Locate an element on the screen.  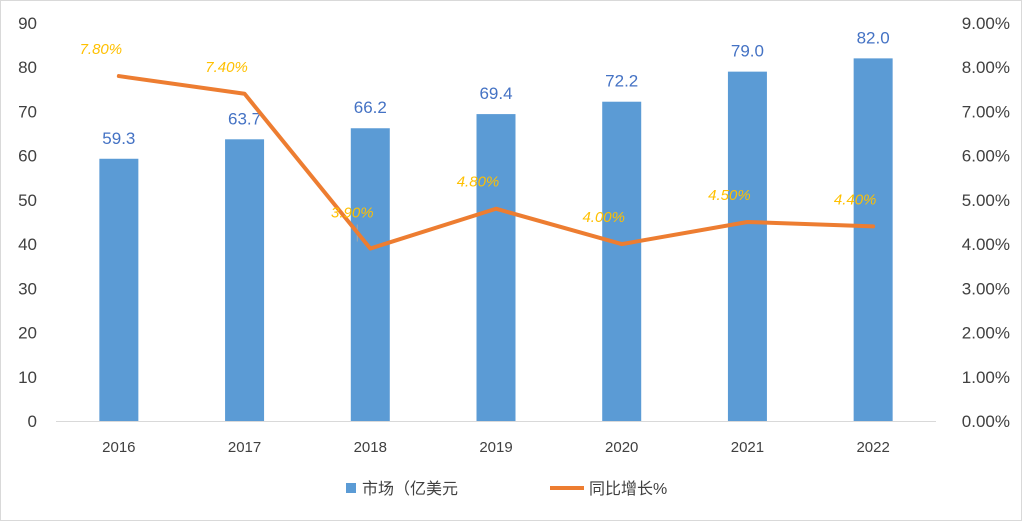
right-tick-label: 4.00% is located at coordinates (986, 244).